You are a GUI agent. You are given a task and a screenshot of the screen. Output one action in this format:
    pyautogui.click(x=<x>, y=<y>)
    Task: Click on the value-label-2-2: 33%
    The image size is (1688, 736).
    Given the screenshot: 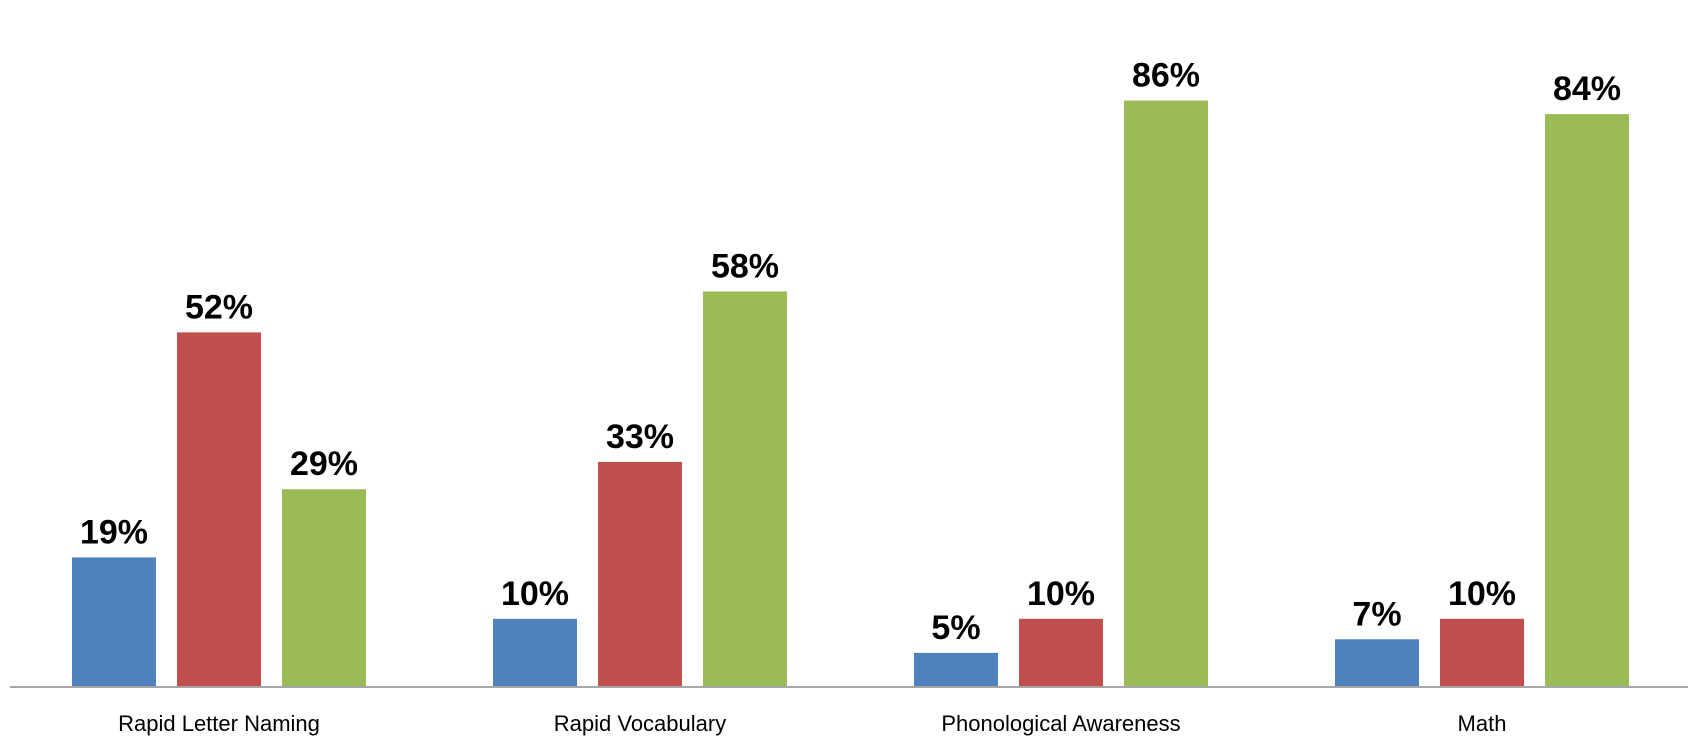 What is the action you would take?
    pyautogui.click(x=640, y=437)
    